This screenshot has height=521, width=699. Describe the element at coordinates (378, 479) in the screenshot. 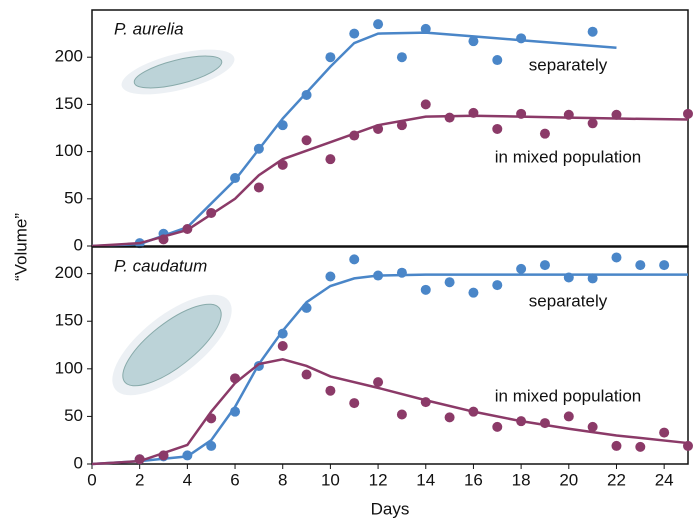

I see `x-tick-label: 12` at that location.